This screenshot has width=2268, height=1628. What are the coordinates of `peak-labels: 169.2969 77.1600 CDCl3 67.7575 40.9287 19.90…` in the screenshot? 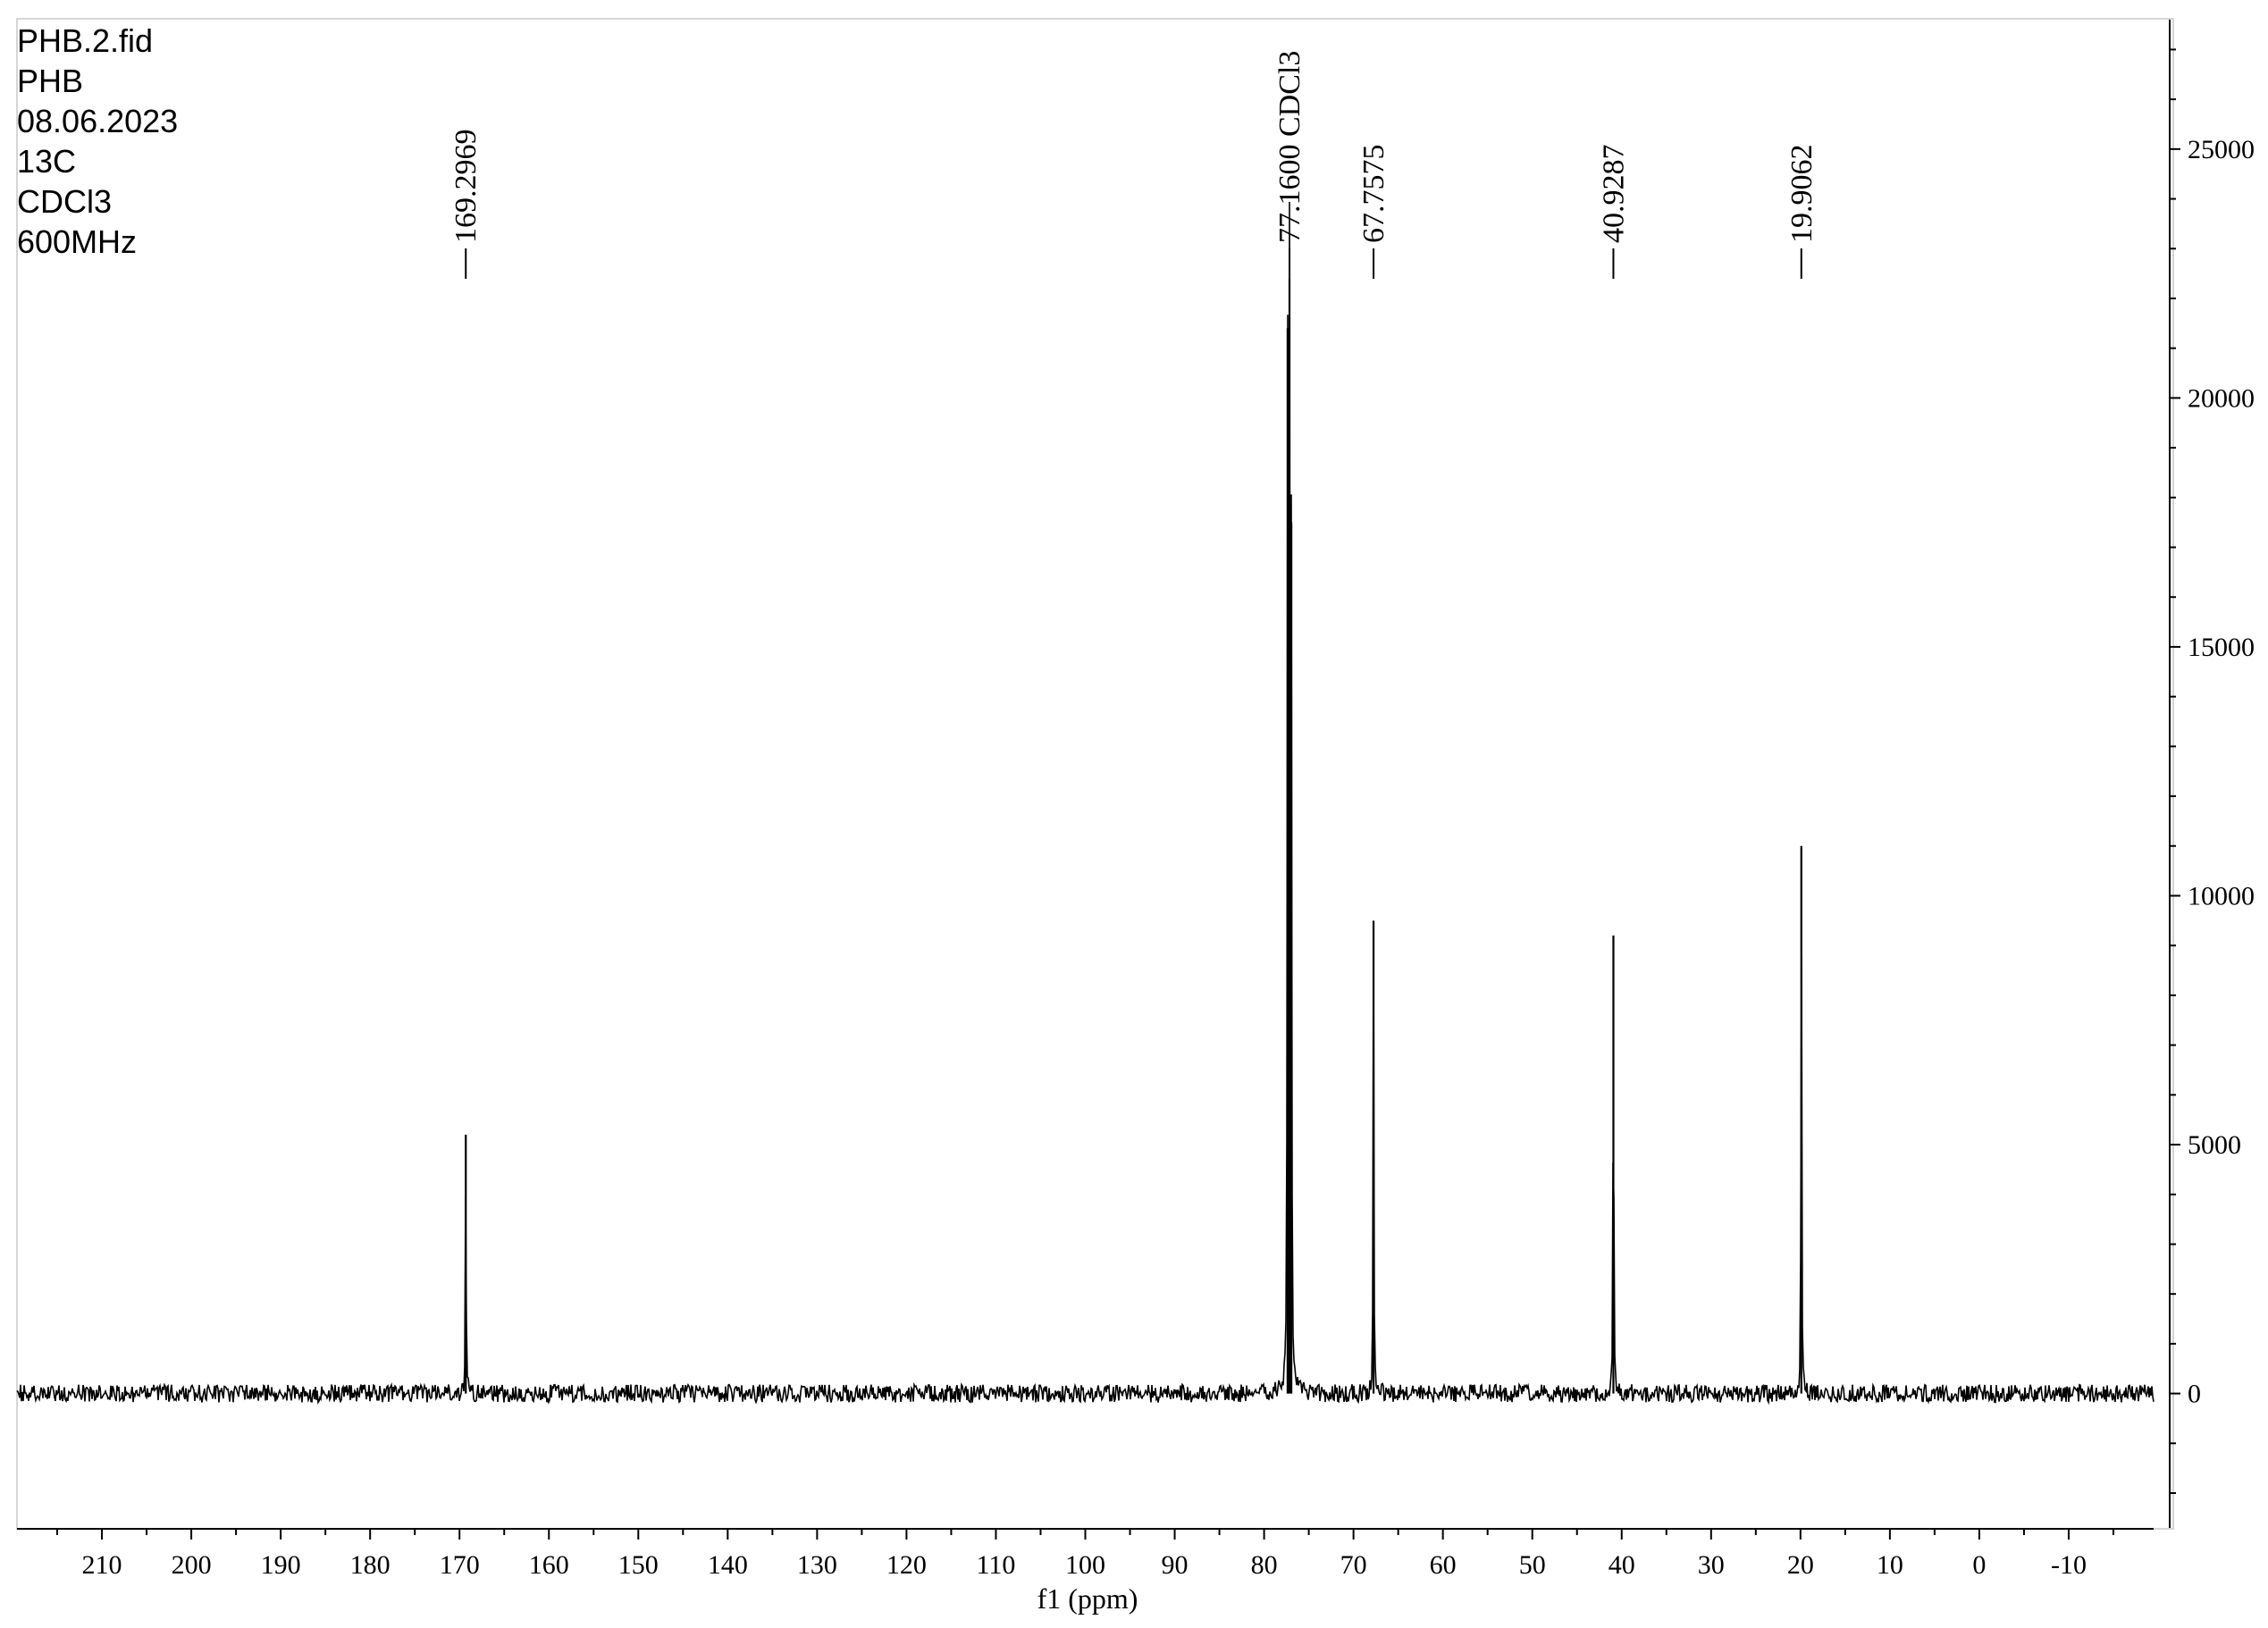 It's located at (1134, 165).